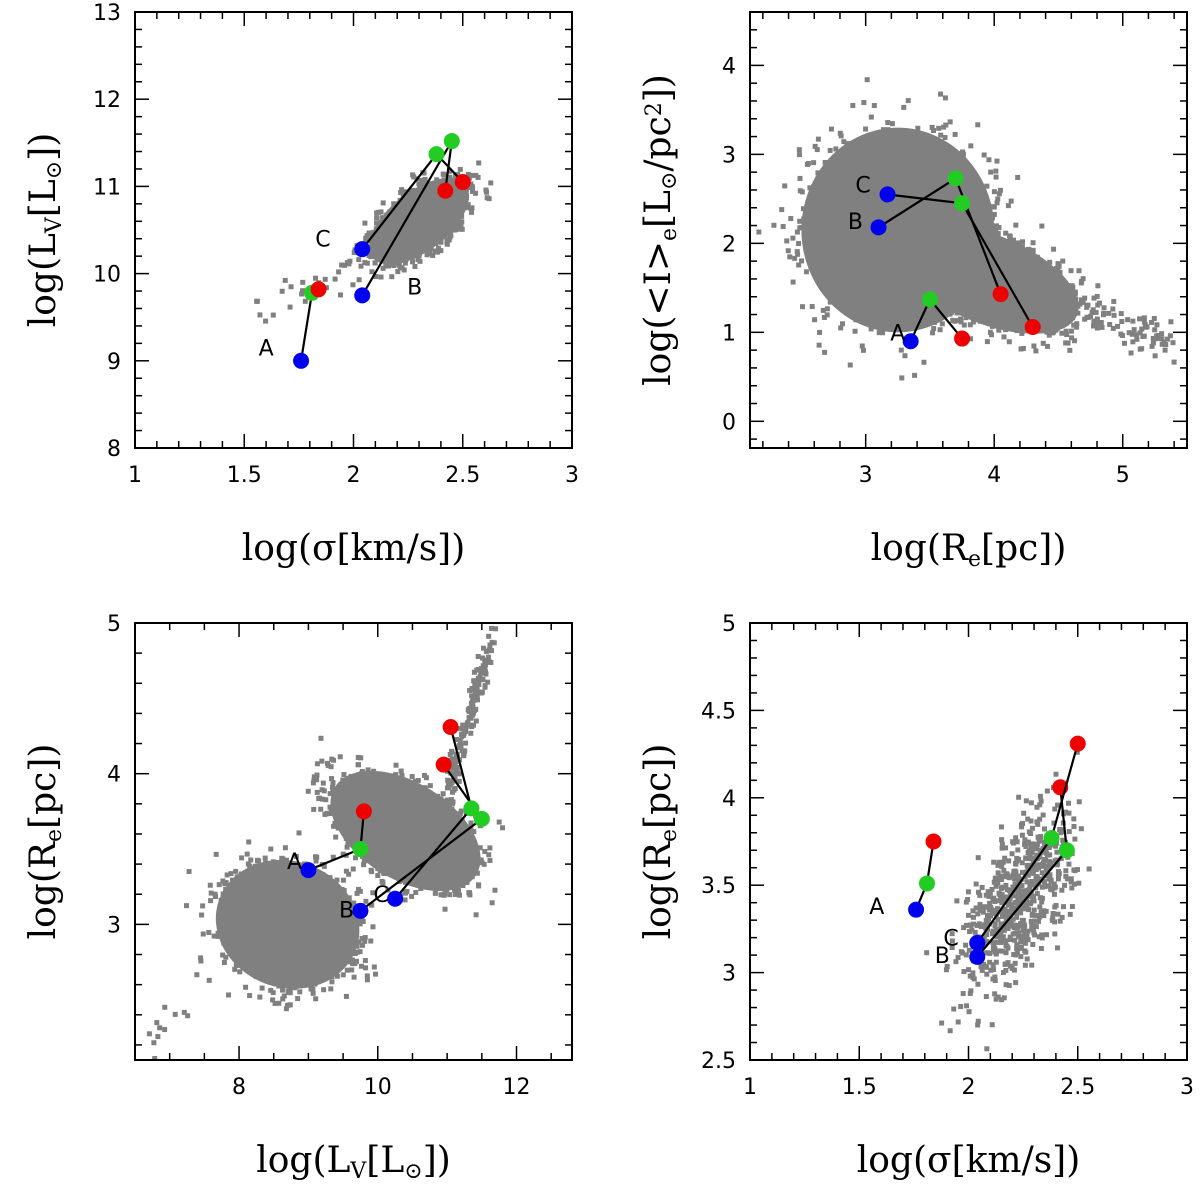  I want to click on x-tick-label: 12, so click(517, 1087).